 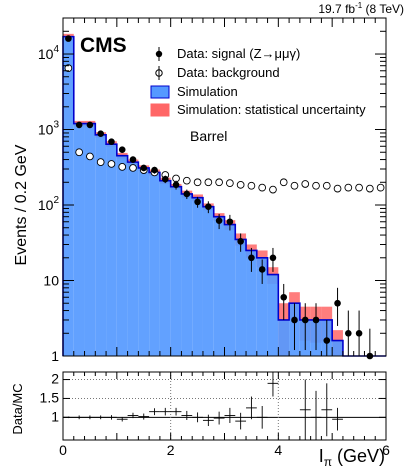 I want to click on y-tick-label: 1, so click(x=55, y=356).